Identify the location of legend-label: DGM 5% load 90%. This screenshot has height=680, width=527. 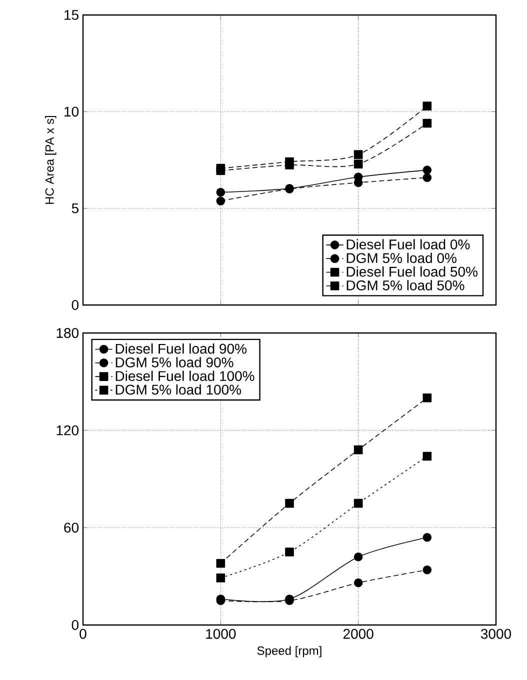
(175, 362).